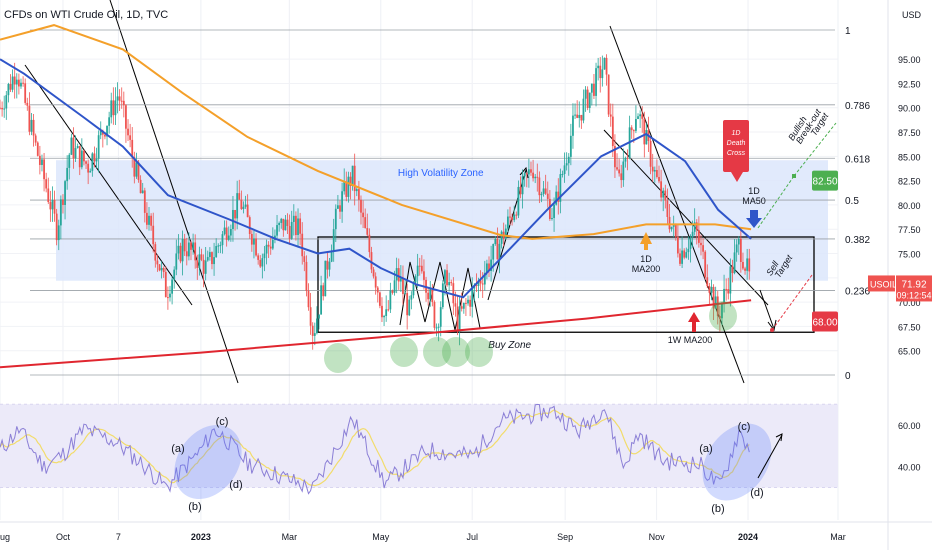 This screenshot has height=550, width=932. What do you see at coordinates (913, 284) in the screenshot?
I see `last-price-value: 71.92` at bounding box center [913, 284].